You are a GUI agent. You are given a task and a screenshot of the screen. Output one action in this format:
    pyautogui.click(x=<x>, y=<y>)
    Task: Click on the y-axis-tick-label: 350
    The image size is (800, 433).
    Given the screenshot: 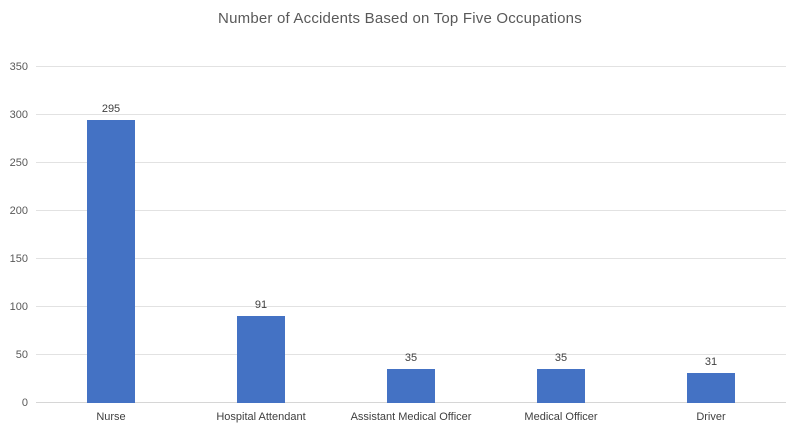 What is the action you would take?
    pyautogui.click(x=18, y=67)
    